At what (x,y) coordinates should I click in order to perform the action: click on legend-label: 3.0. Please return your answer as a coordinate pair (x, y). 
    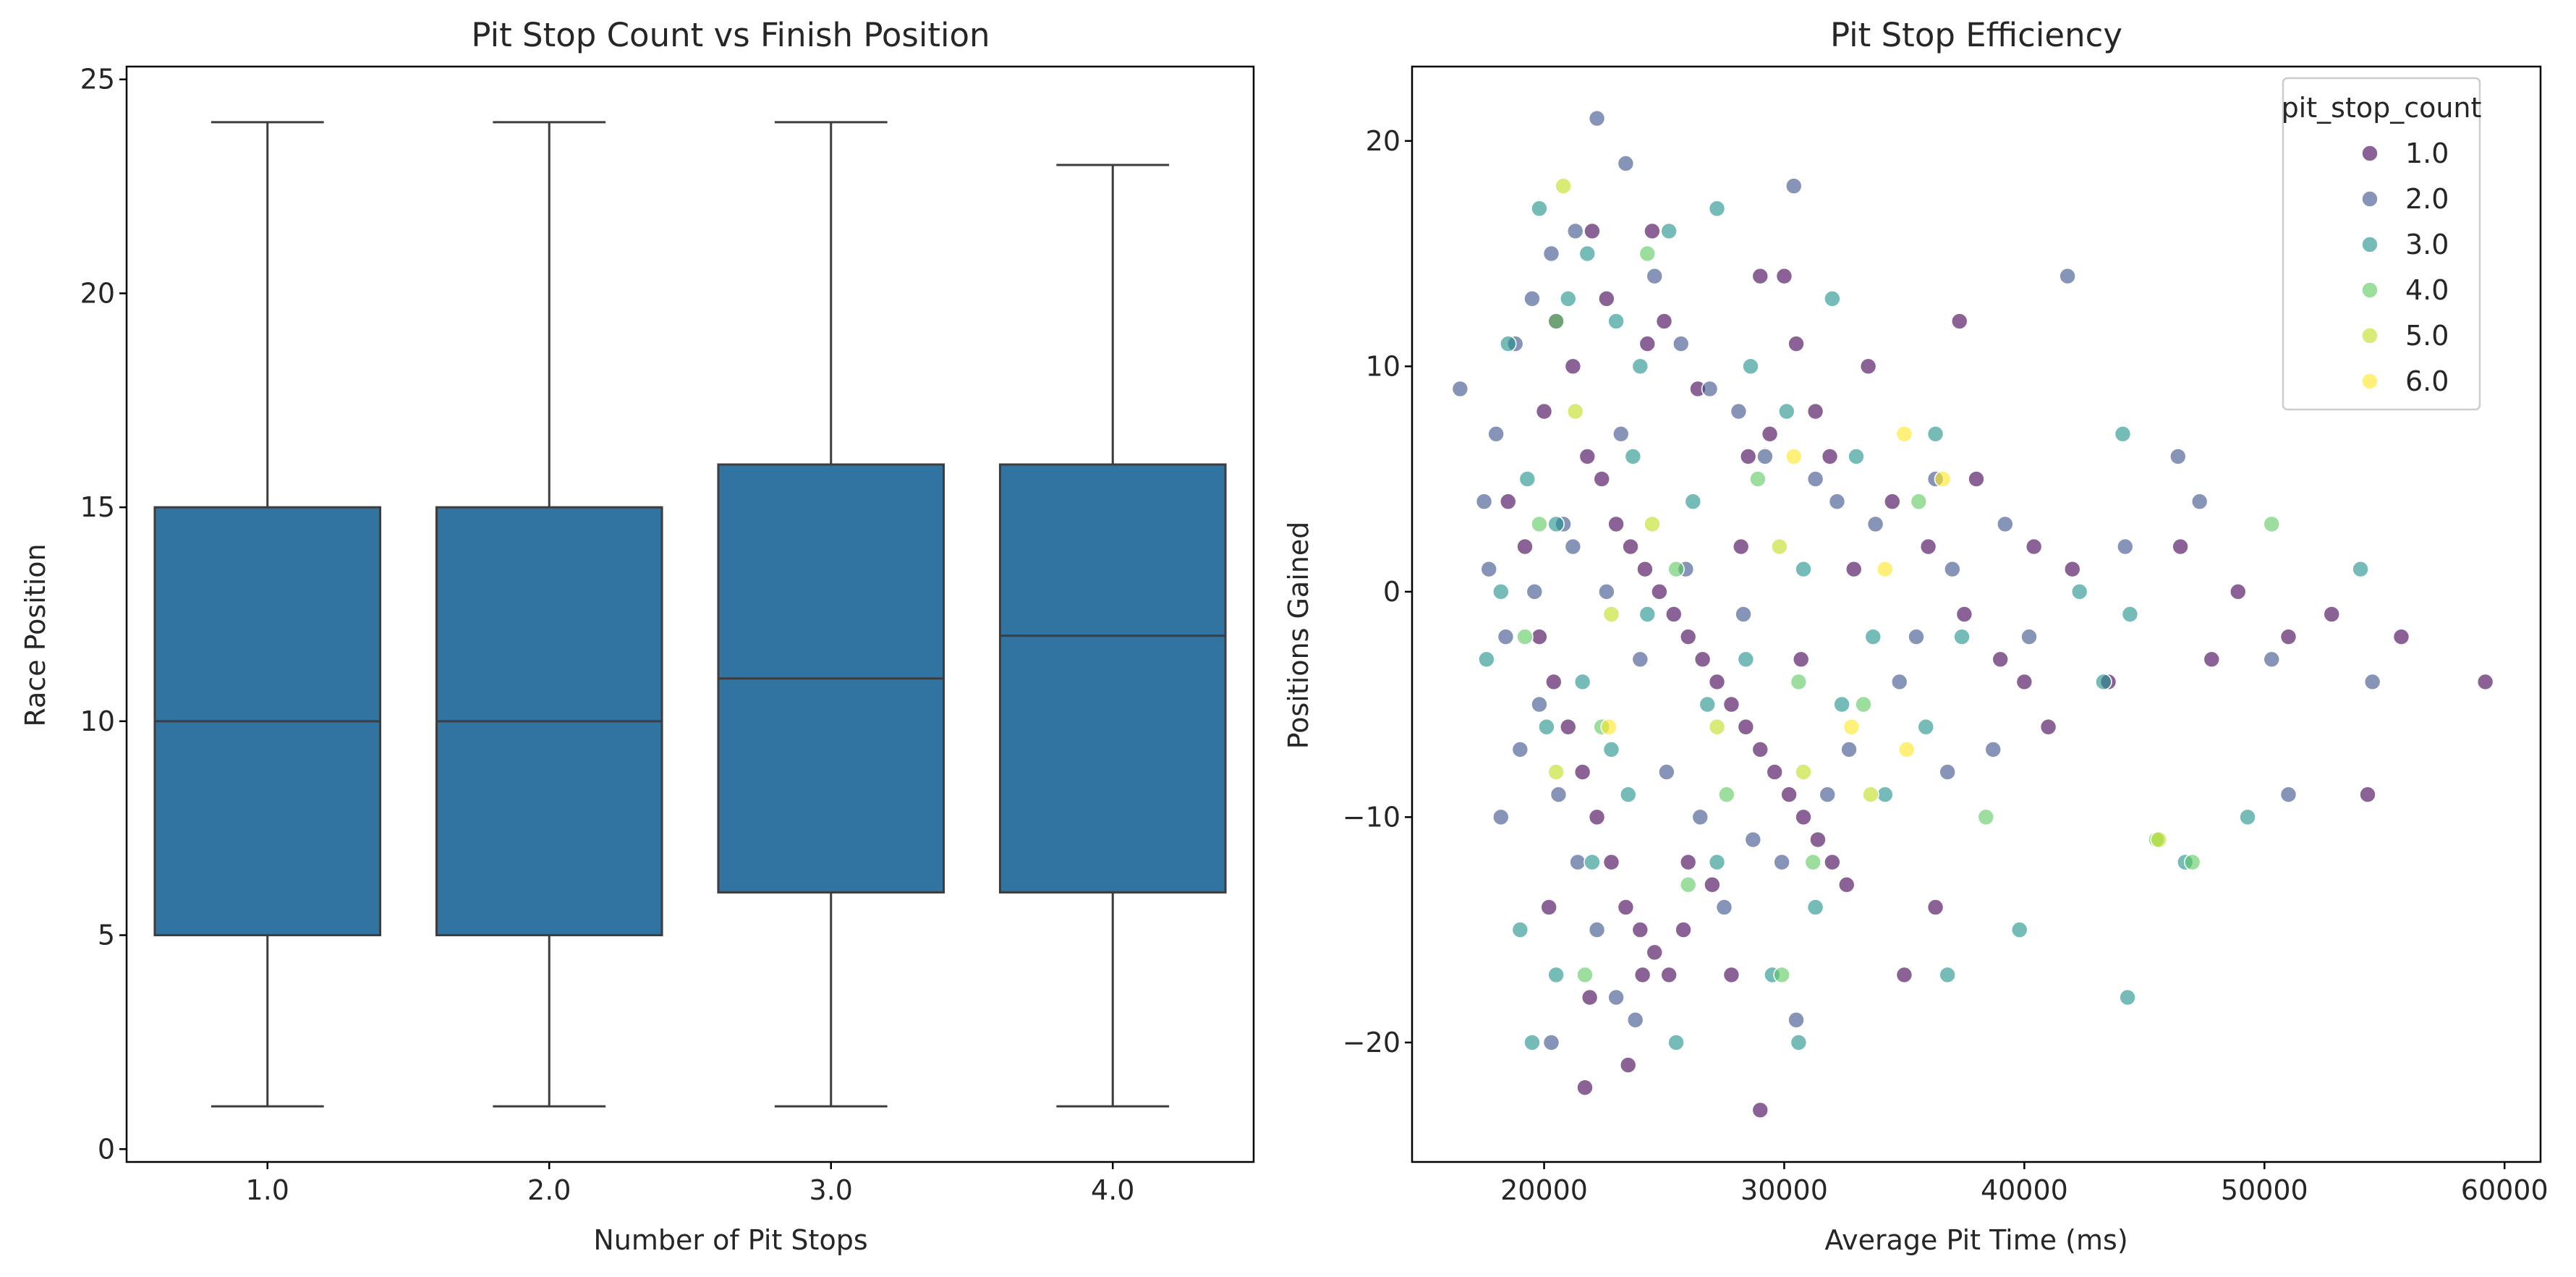
    Looking at the image, I should click on (2427, 244).